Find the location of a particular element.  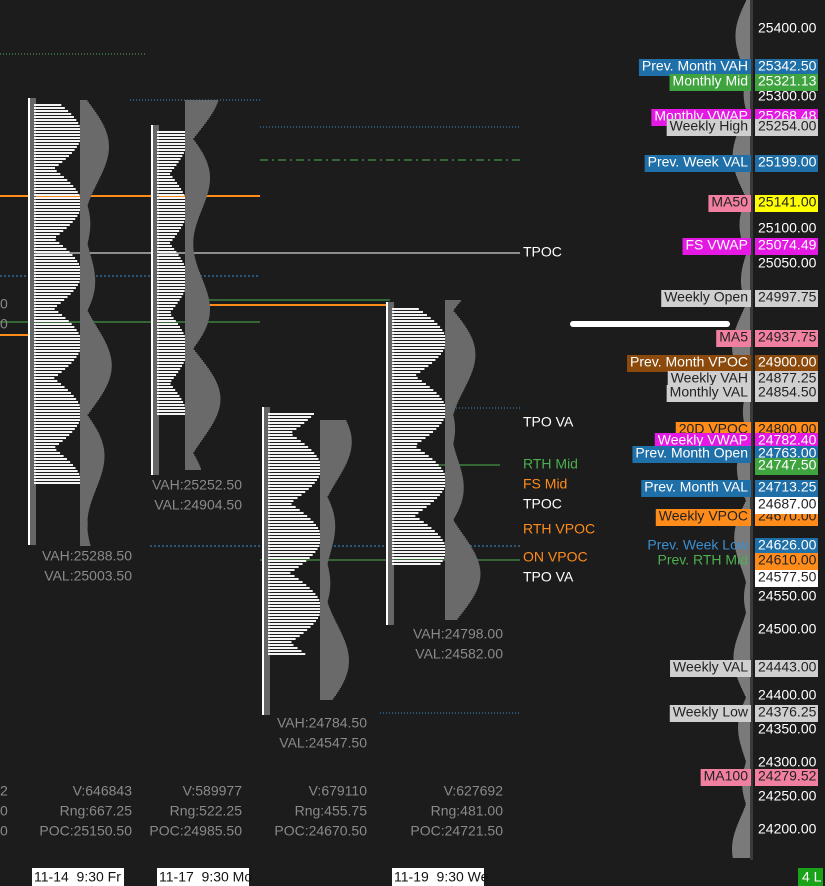

profile-label: FS Mid is located at coordinates (545, 484).